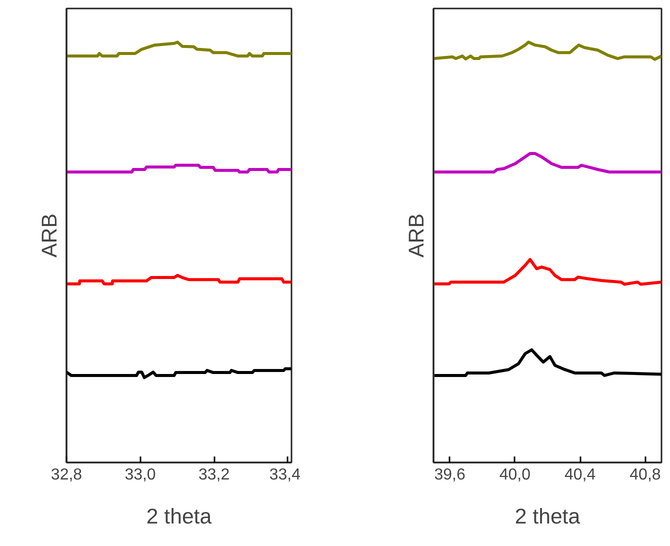 The image size is (670, 546). Describe the element at coordinates (214, 475) in the screenshot. I see `x-tick-label: 33,2` at that location.